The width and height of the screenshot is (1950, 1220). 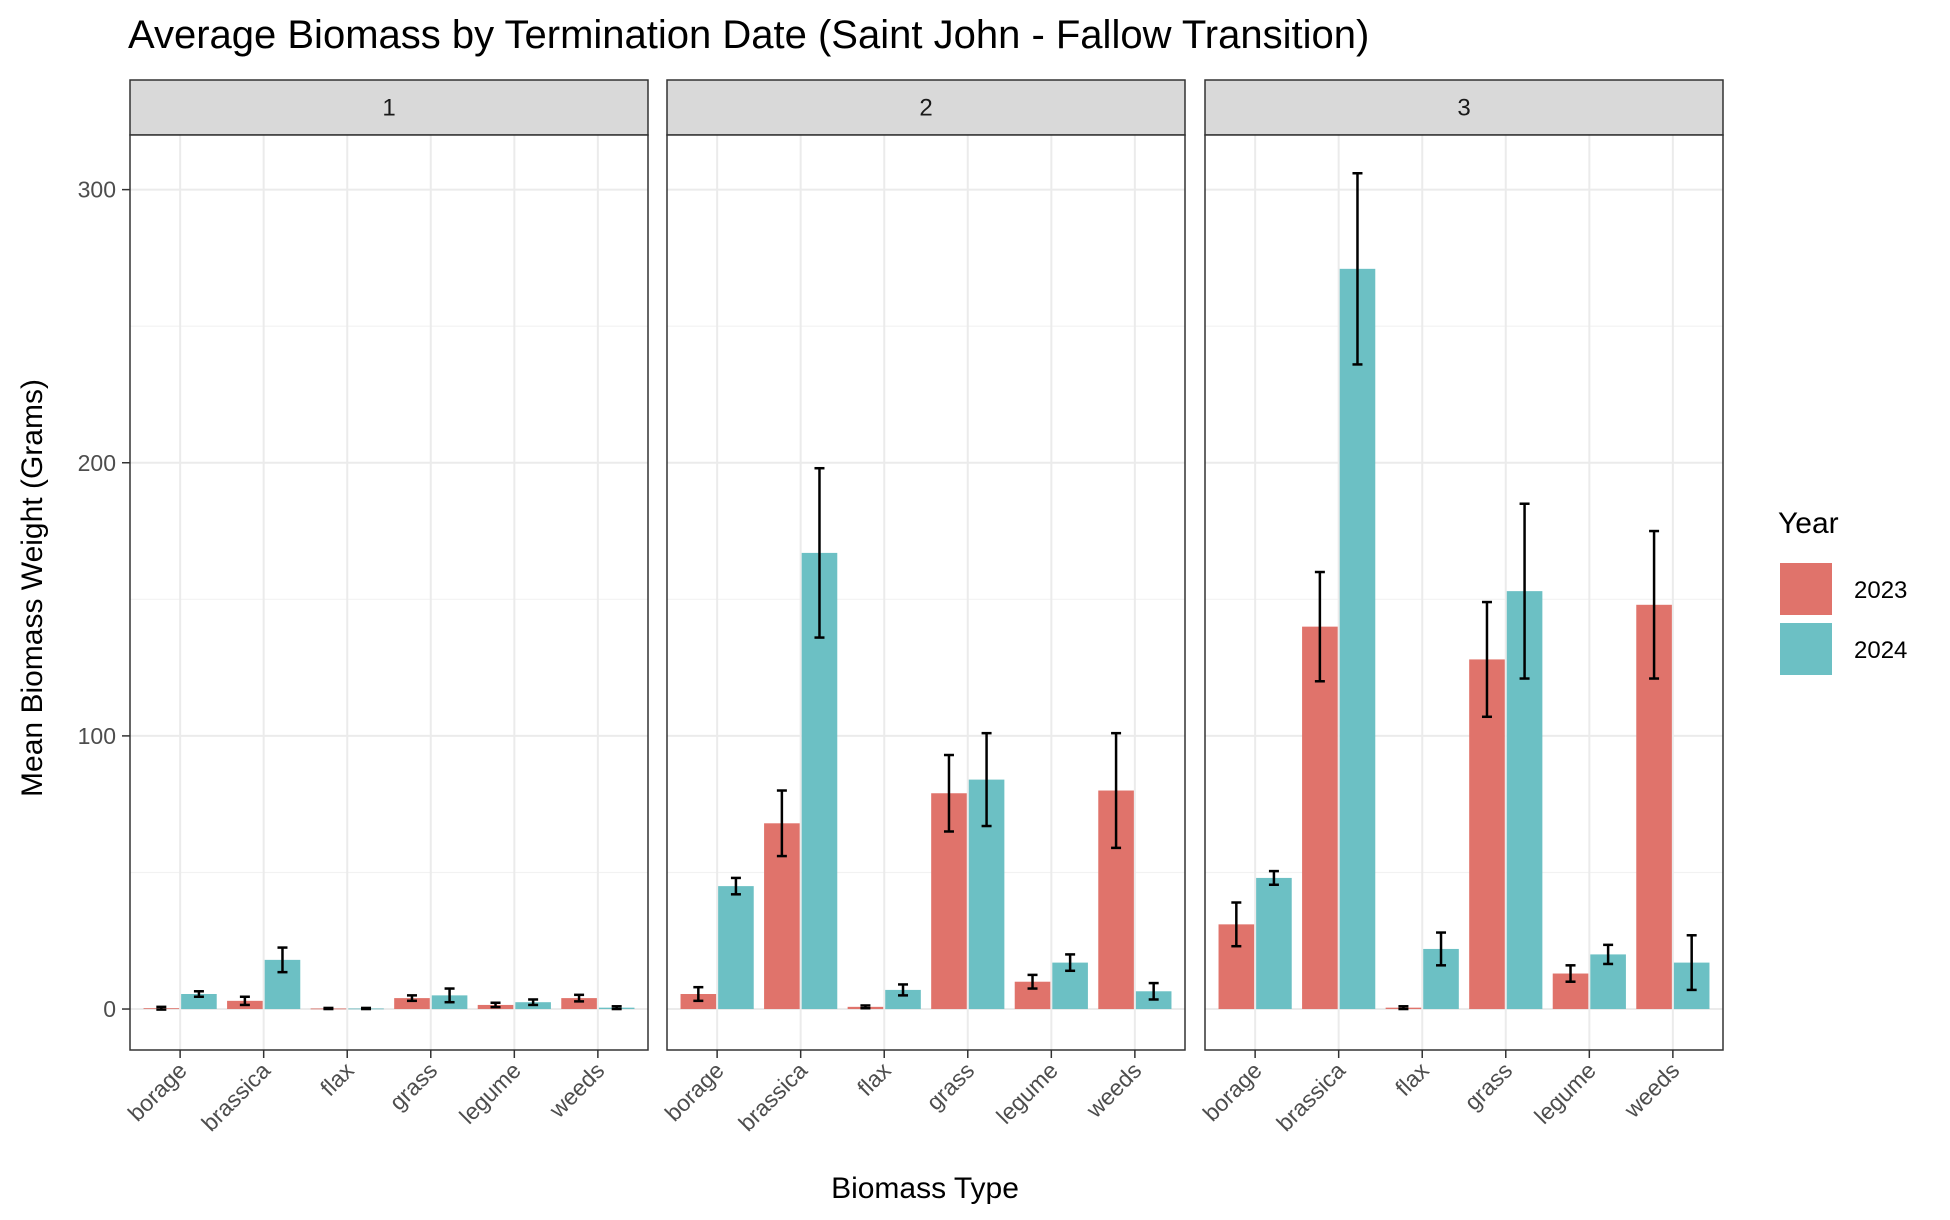 What do you see at coordinates (1357, 639) in the screenshot?
I see `bar-3-brassica-2024` at bounding box center [1357, 639].